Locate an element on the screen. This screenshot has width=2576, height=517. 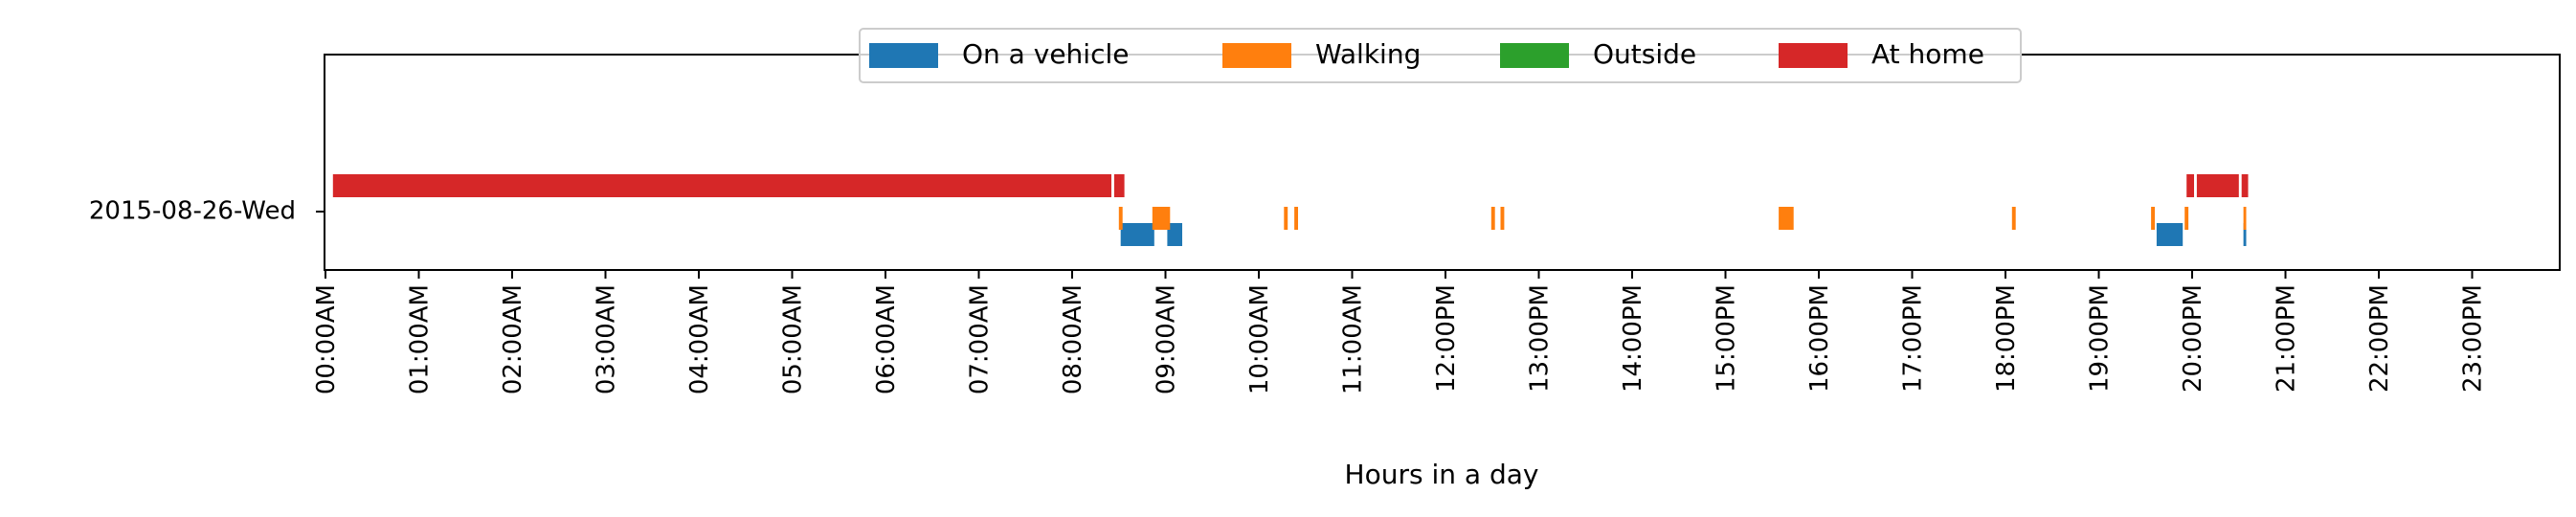
x-tick-label: 00:00AM is located at coordinates (327, 339).